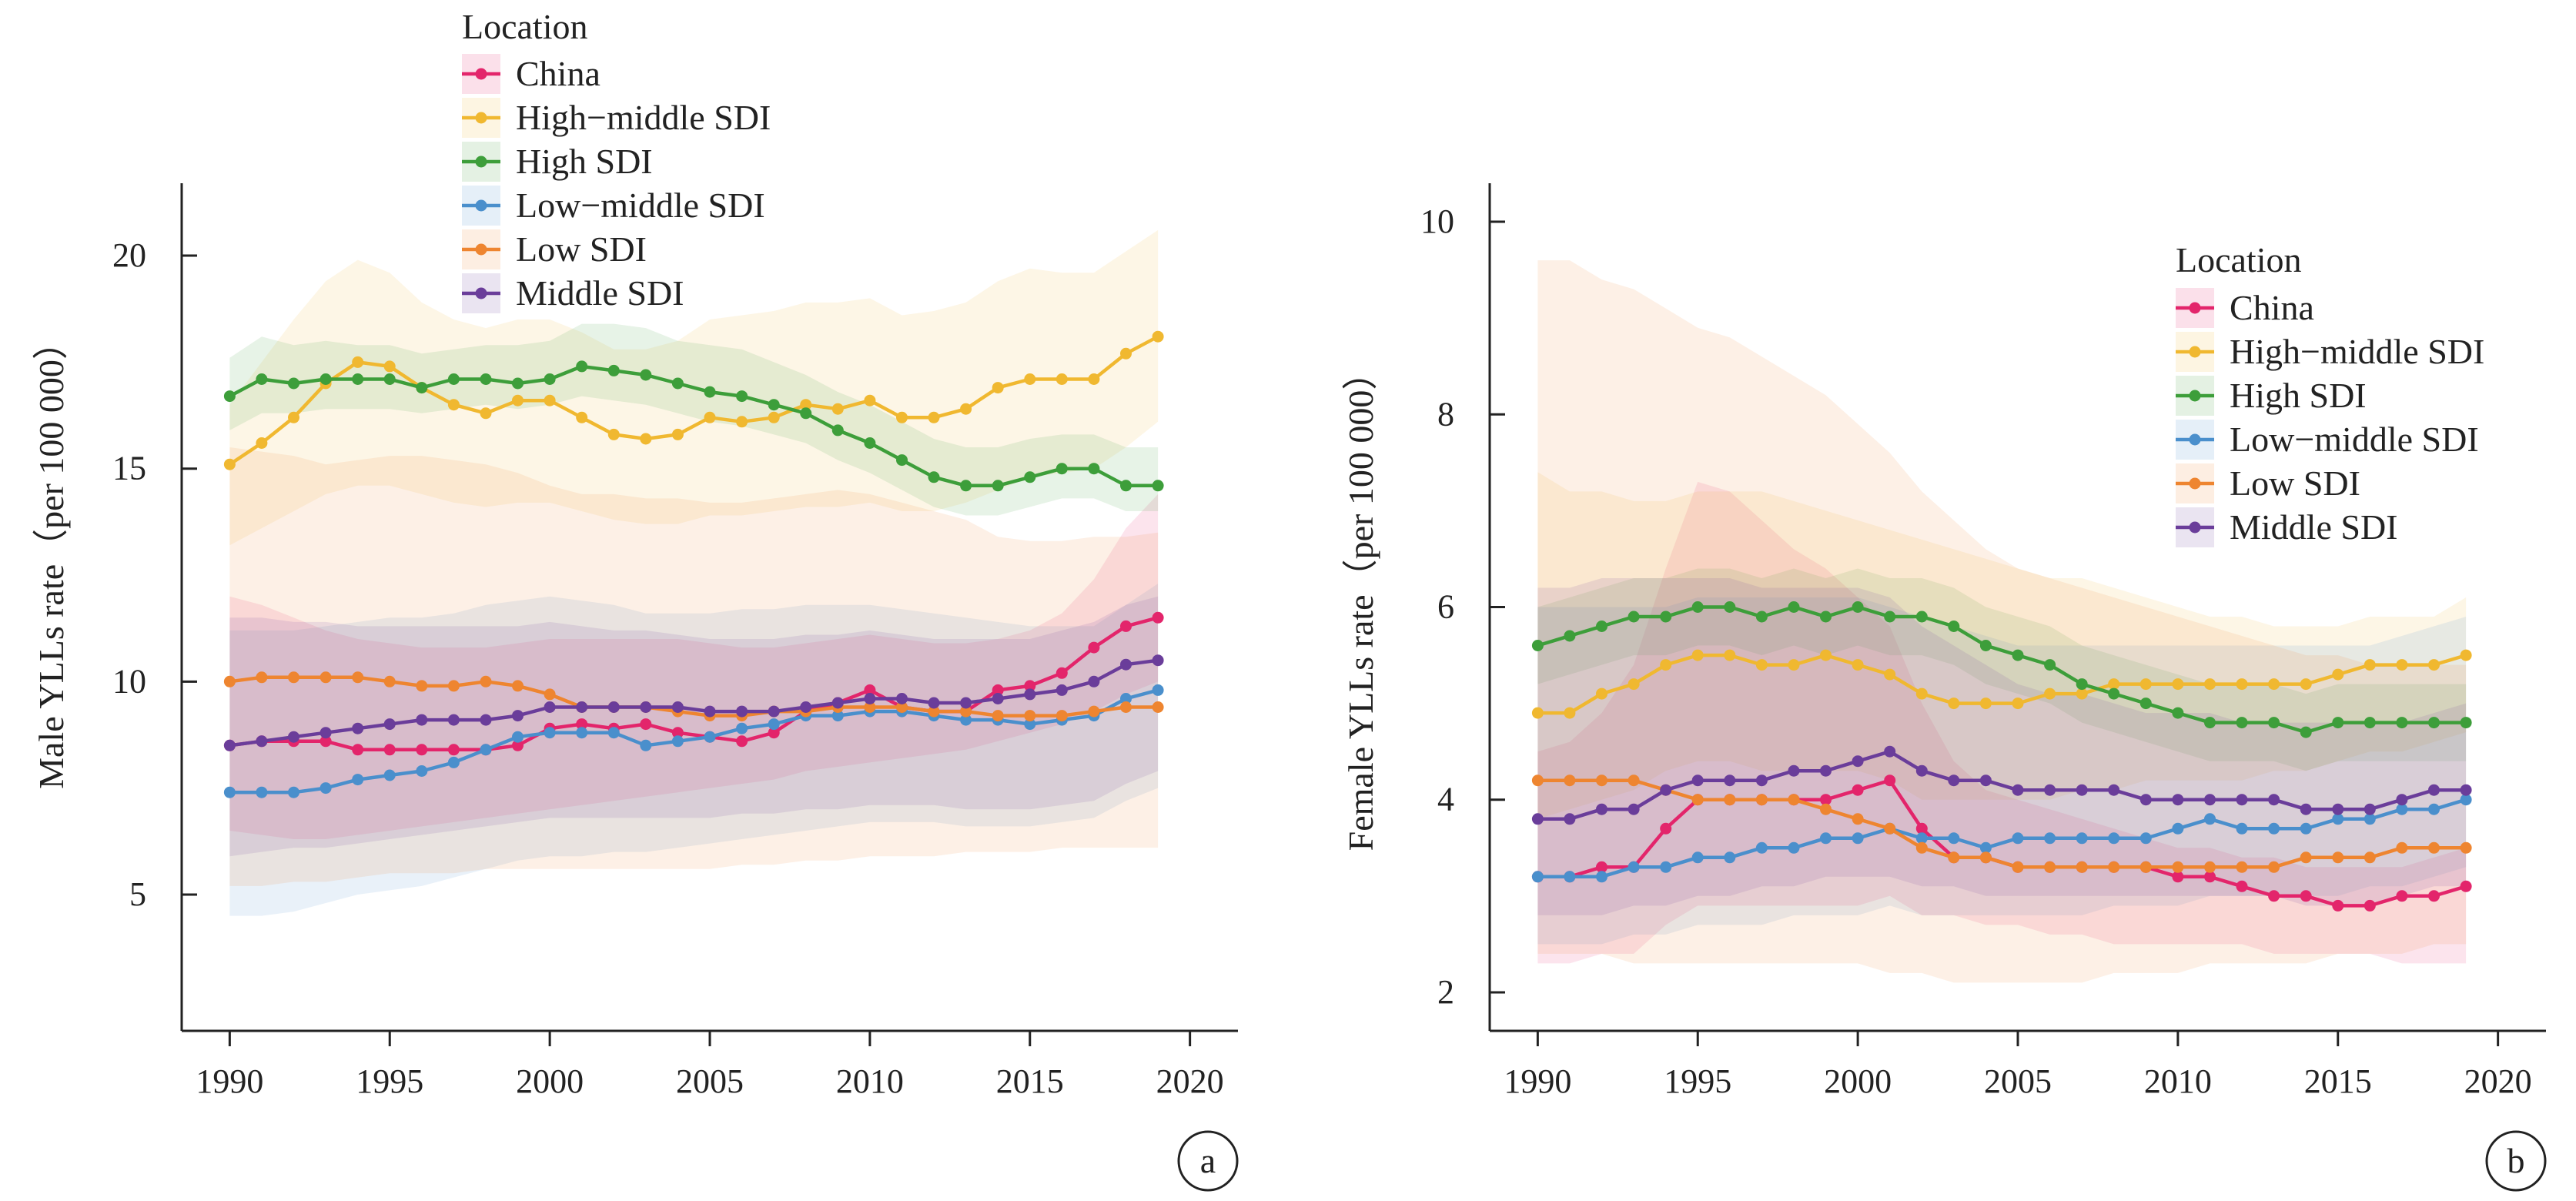 The width and height of the screenshot is (2576, 1201). What do you see at coordinates (229, 1081) in the screenshot?
I see `x-tick-label: 1990` at bounding box center [229, 1081].